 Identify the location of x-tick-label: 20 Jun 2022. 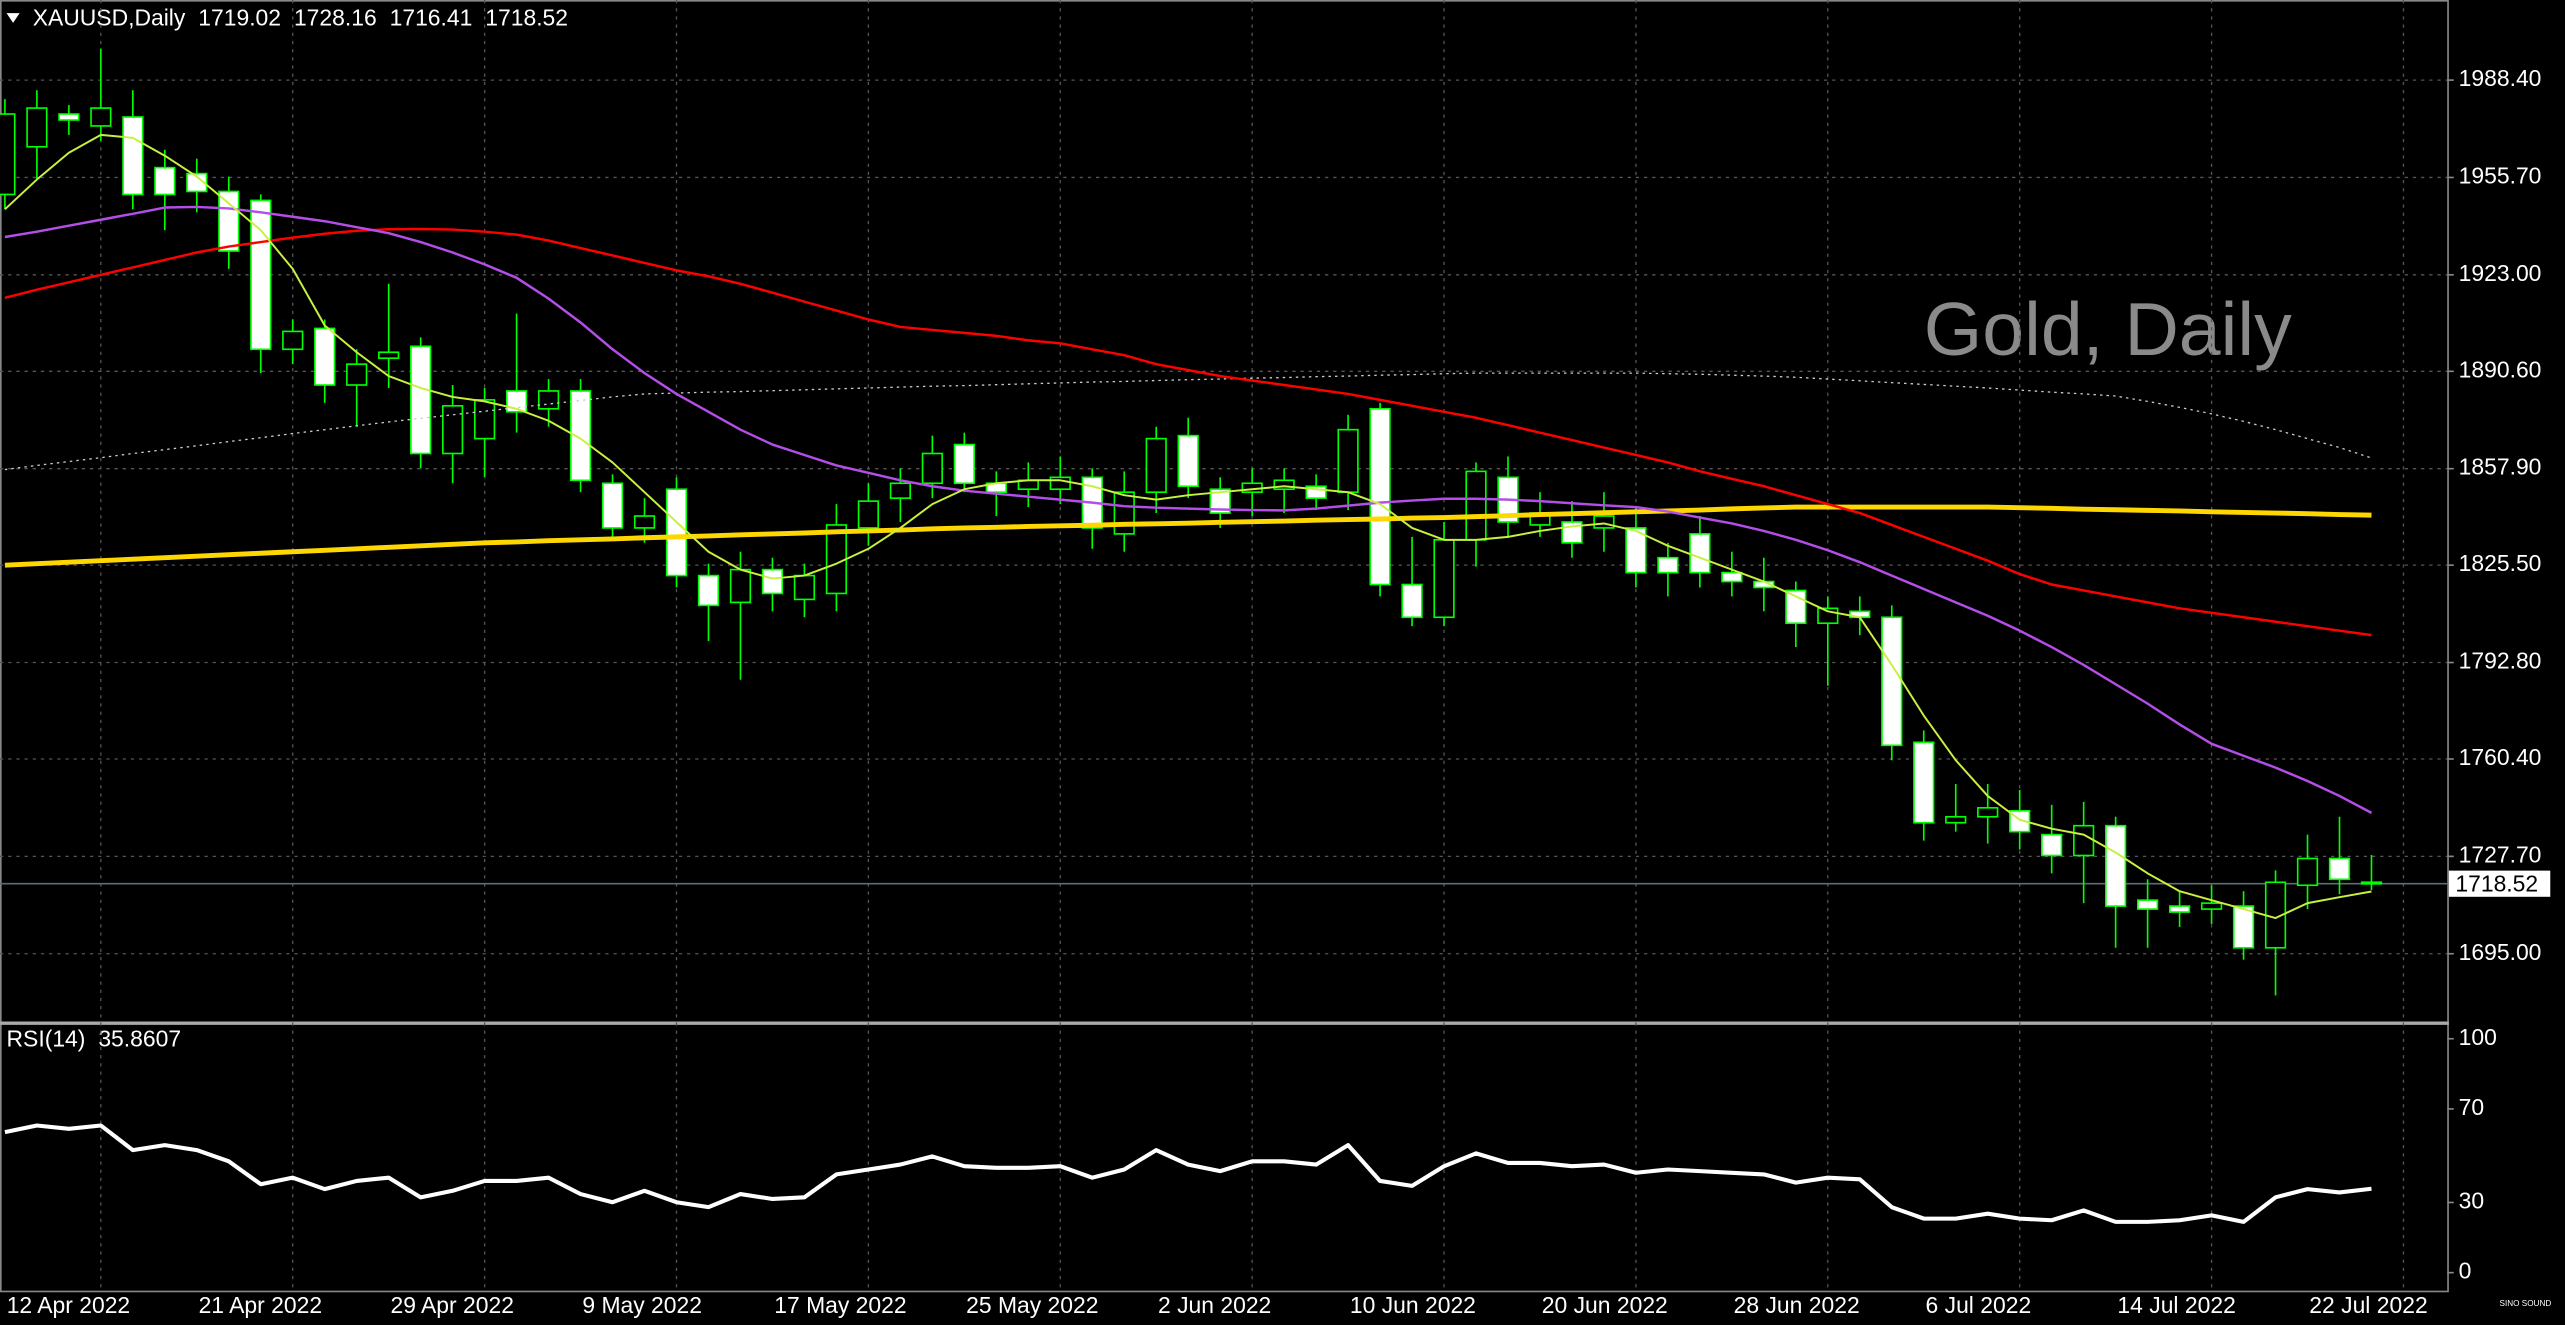
(1605, 1305).